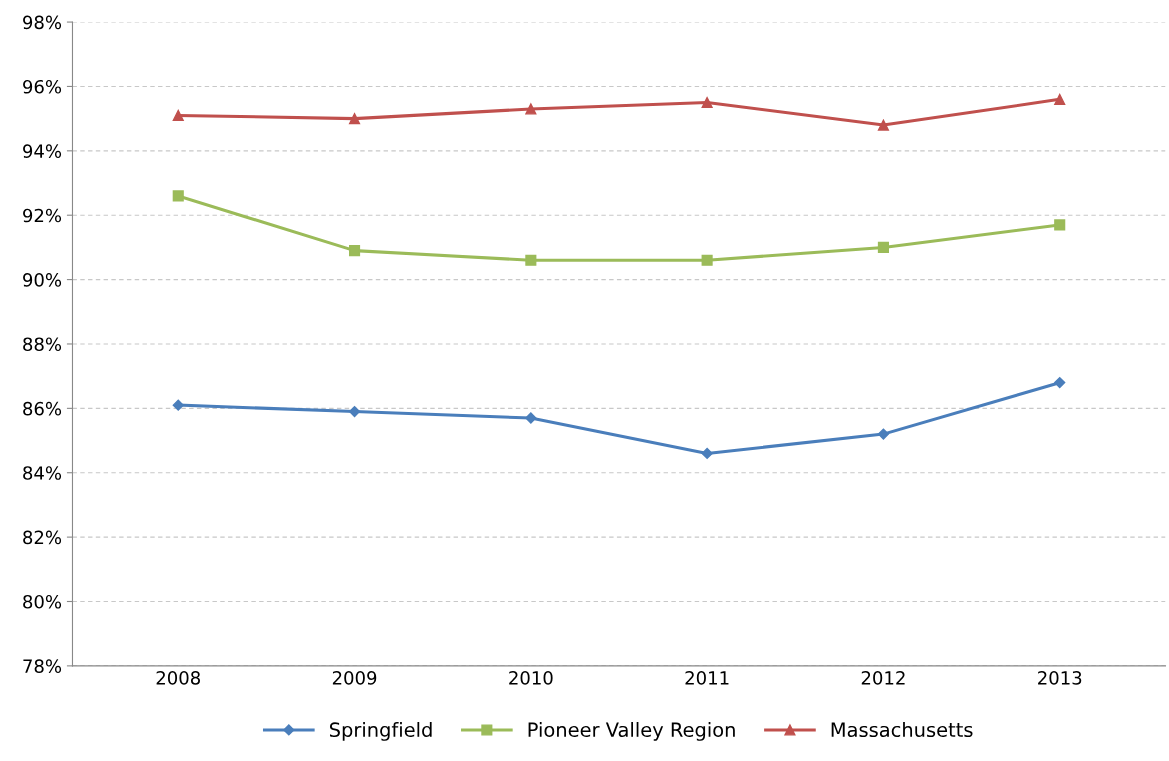  What do you see at coordinates (42, 601) in the screenshot?
I see `y-tick-label: 80%` at bounding box center [42, 601].